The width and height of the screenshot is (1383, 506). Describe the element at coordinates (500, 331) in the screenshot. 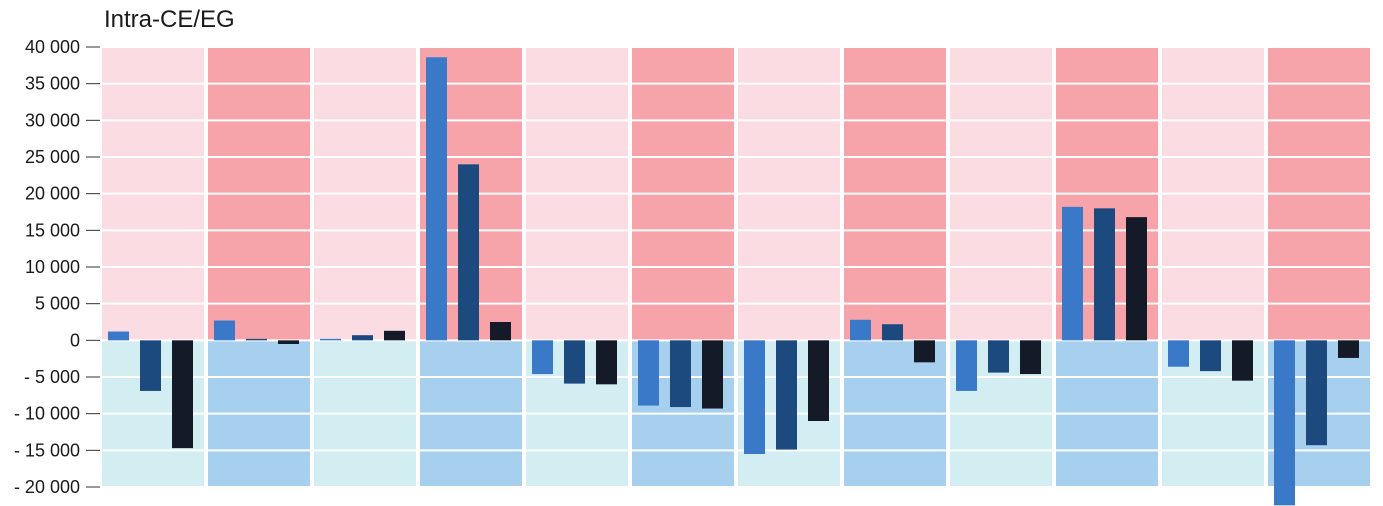

I see `bar-s3-c4` at that location.